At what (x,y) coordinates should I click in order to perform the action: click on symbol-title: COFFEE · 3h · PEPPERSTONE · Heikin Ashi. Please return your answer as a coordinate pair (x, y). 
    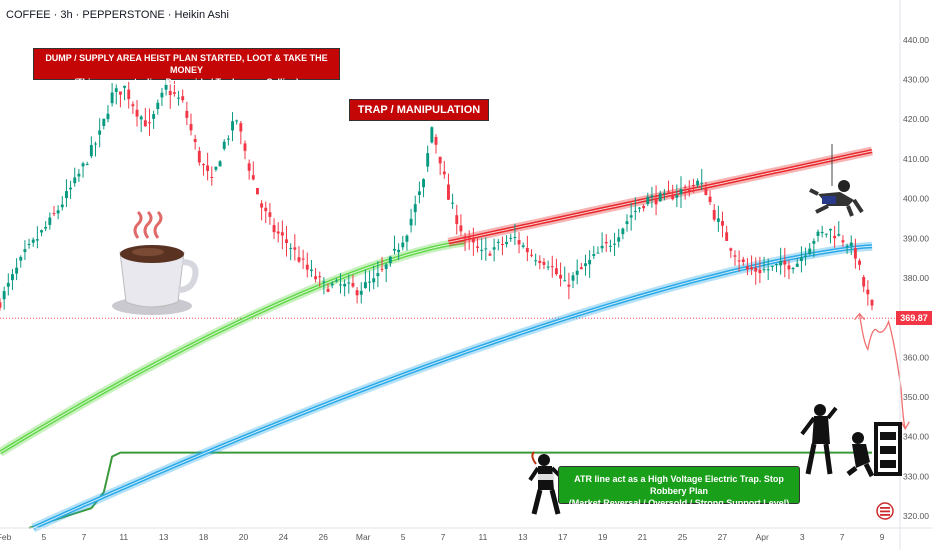
    Looking at the image, I should click on (117, 15).